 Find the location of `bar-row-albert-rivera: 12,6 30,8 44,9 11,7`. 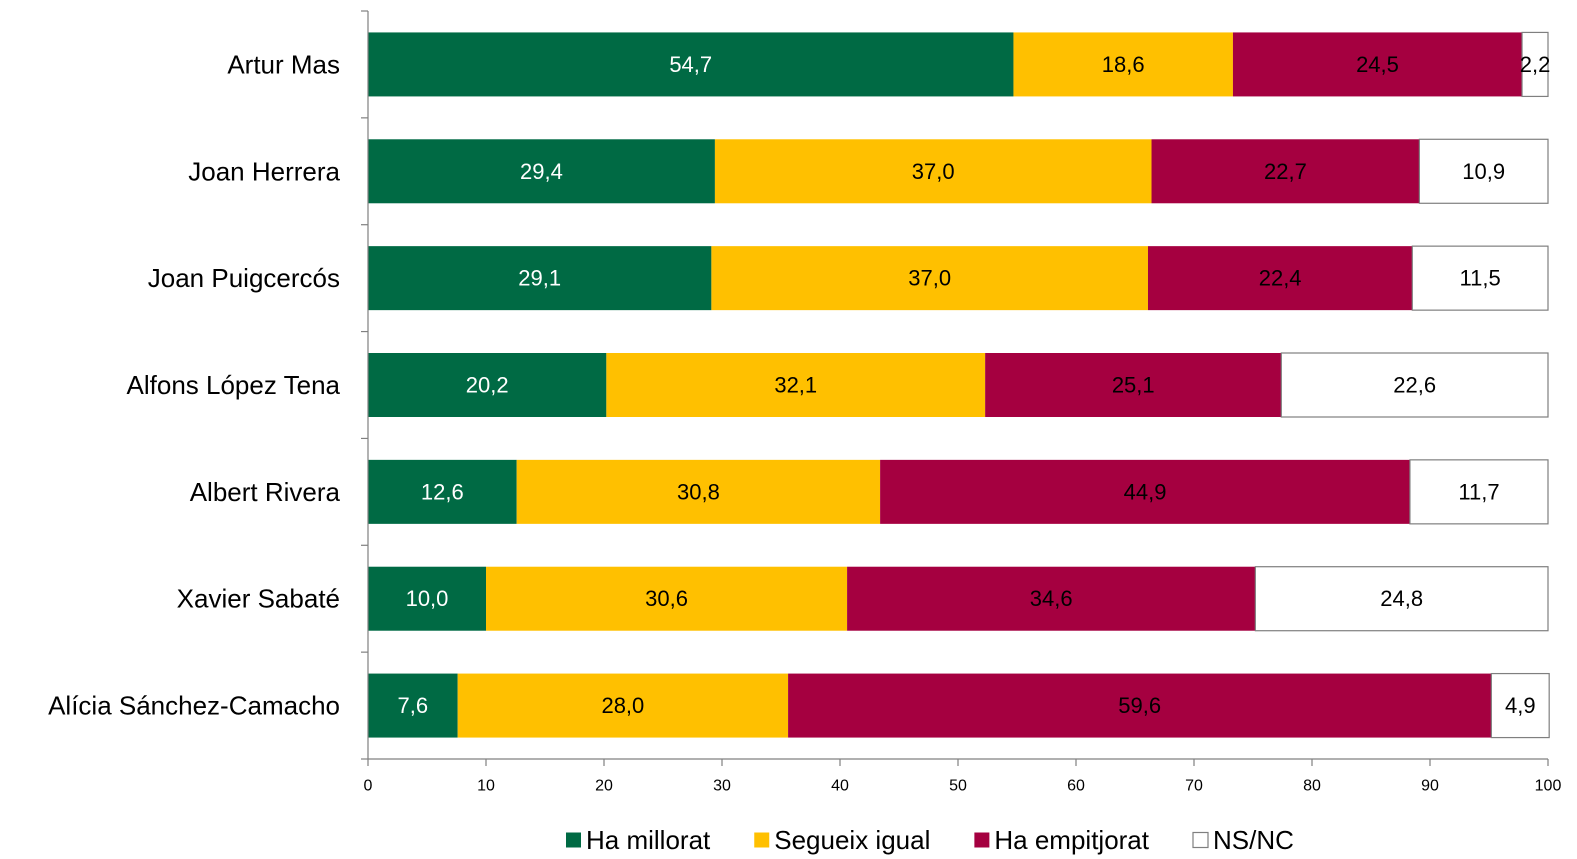

bar-row-albert-rivera: 12,6 30,8 44,9 11,7 is located at coordinates (958, 492).